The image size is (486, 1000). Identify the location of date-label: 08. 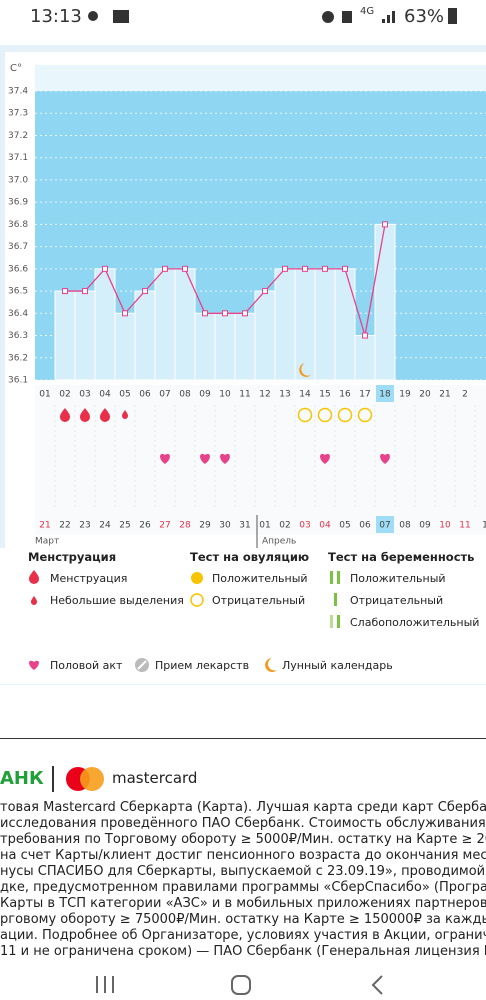
(405, 526).